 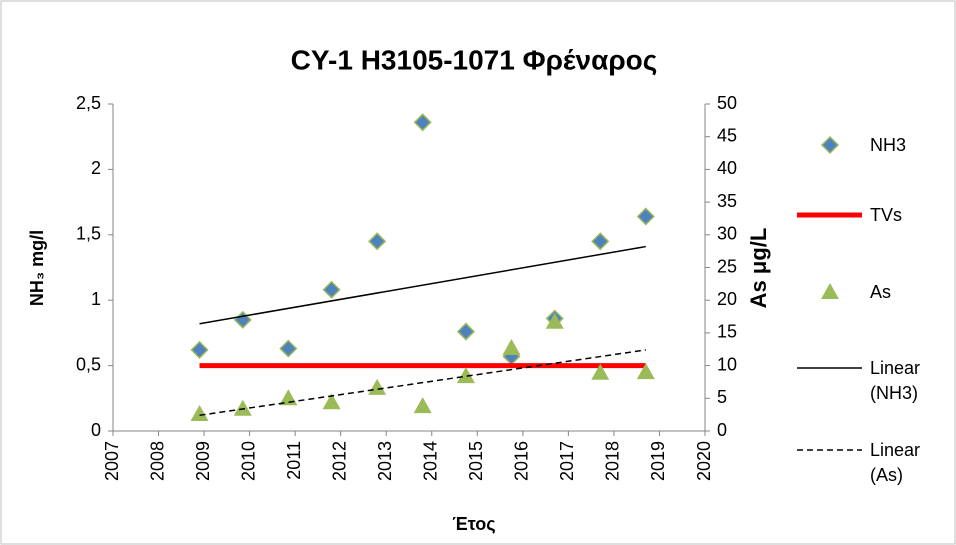 What do you see at coordinates (722, 397) in the screenshot?
I see `y2-tick-label: 5` at bounding box center [722, 397].